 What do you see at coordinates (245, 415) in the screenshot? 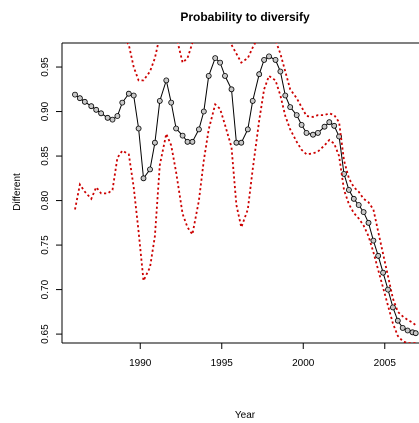
I see `x-axis-label: Year` at bounding box center [245, 415].